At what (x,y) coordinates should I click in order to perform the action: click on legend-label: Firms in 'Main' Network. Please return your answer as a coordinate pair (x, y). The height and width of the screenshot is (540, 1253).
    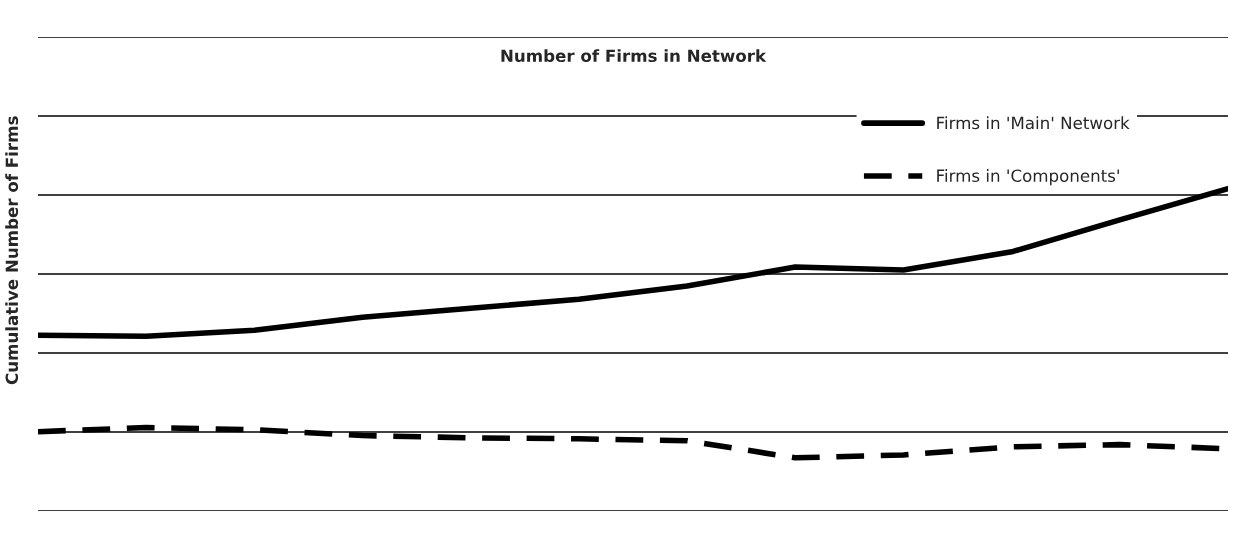
    Looking at the image, I should click on (1033, 123).